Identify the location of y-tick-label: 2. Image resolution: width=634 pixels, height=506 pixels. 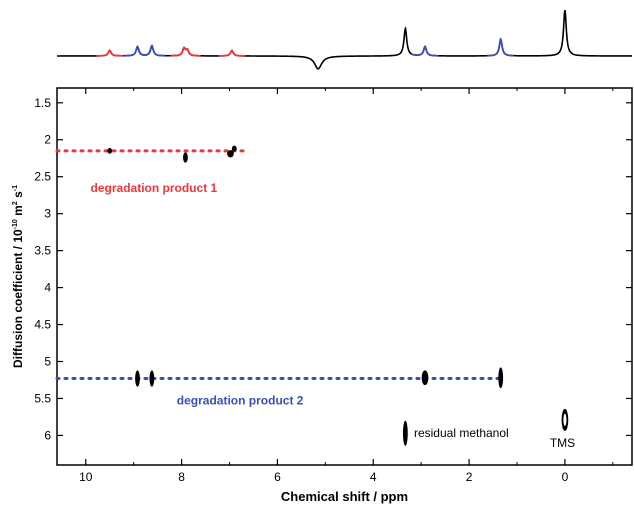
(47, 140).